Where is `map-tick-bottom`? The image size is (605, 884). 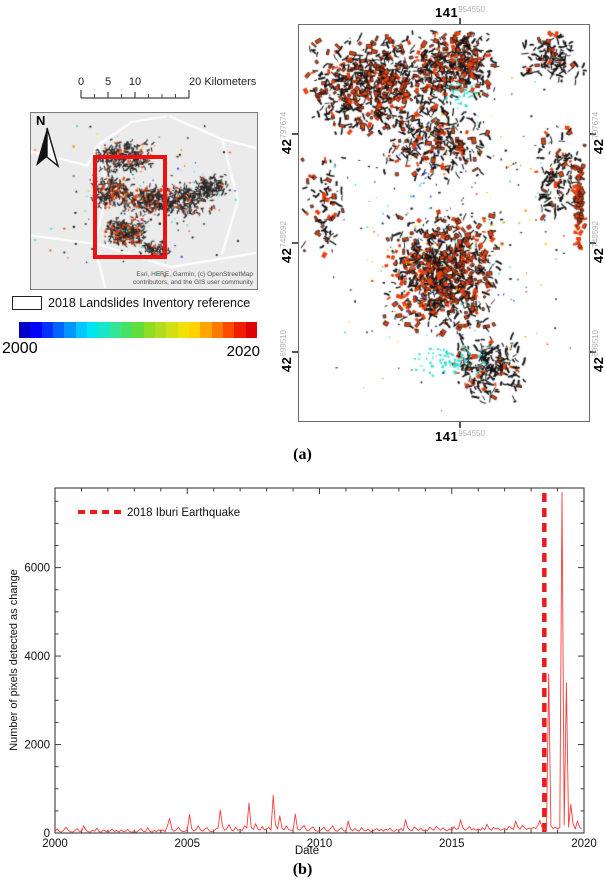 map-tick-bottom is located at coordinates (460, 425).